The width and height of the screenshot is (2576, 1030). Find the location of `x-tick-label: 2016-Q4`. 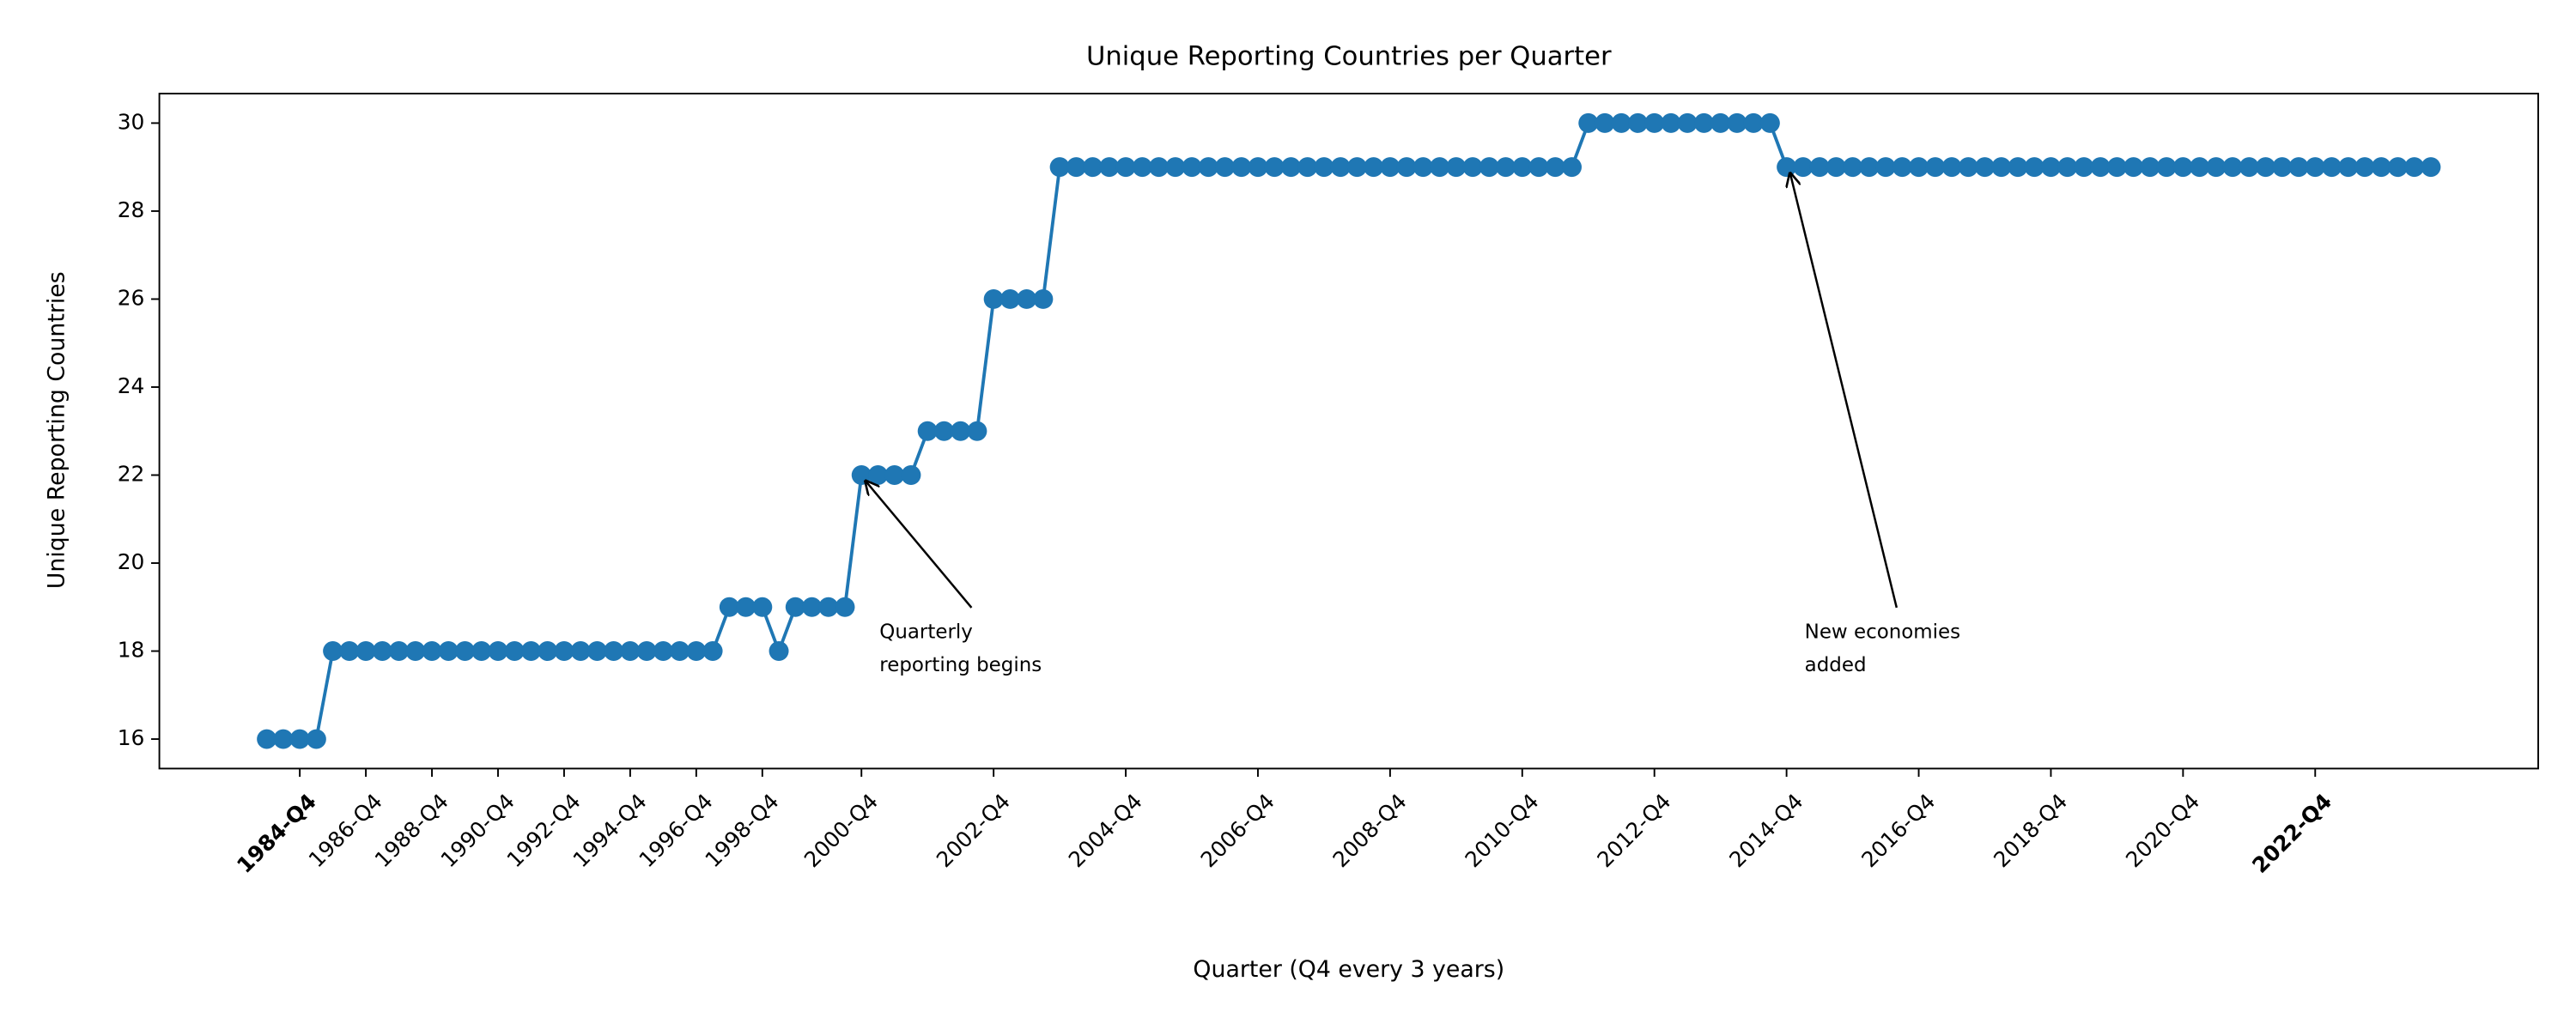

x-tick-label: 2016-Q4 is located at coordinates (1898, 830).